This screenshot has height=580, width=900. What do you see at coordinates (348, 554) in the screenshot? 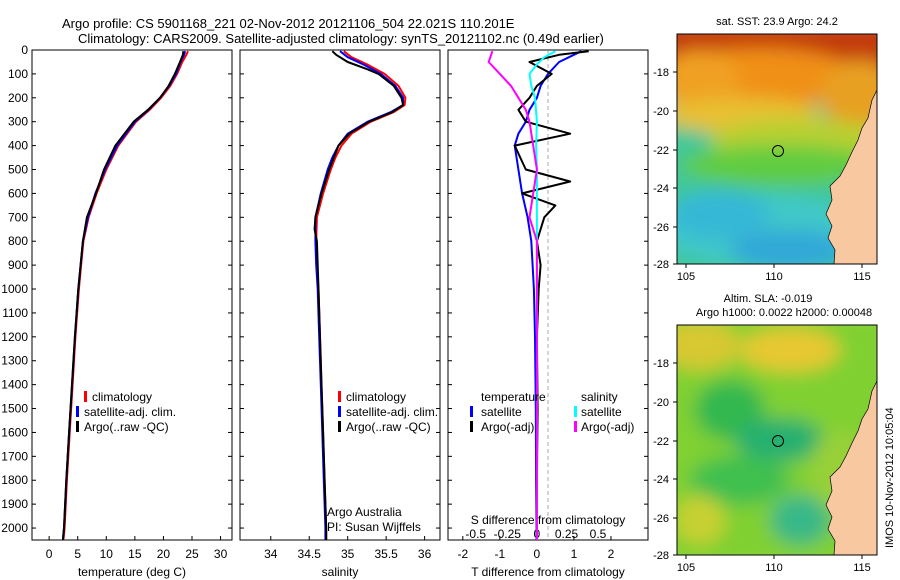
I see `x-tick-label: 35` at bounding box center [348, 554].